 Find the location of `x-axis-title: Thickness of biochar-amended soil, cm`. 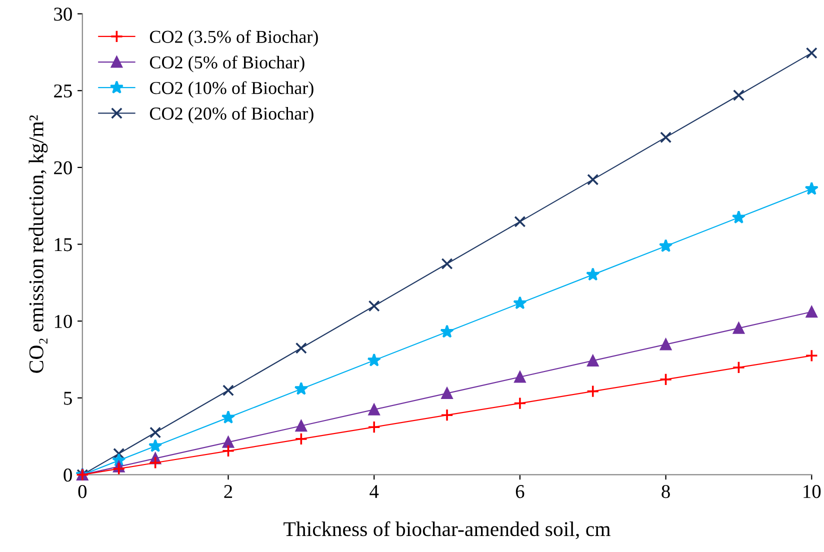

x-axis-title: Thickness of biochar-amended soil, cm is located at coordinates (447, 530).